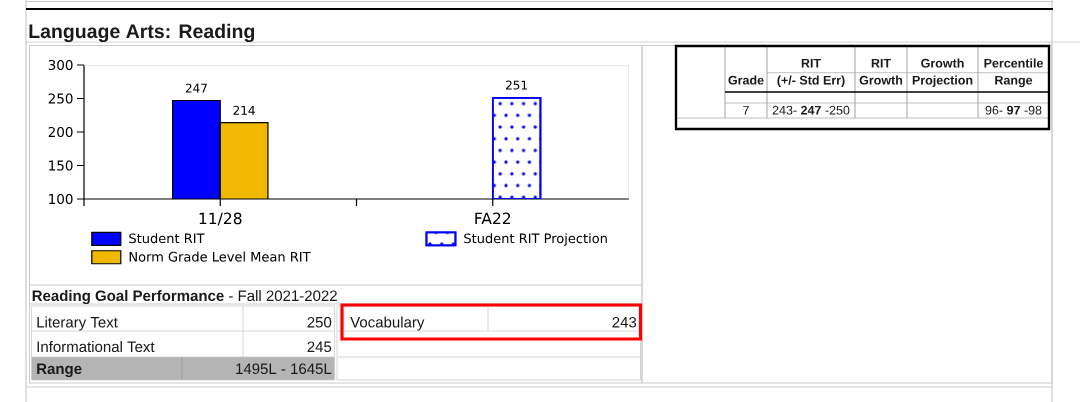 The image size is (1080, 402). Describe the element at coordinates (746, 110) in the screenshot. I see `text: 7` at that location.